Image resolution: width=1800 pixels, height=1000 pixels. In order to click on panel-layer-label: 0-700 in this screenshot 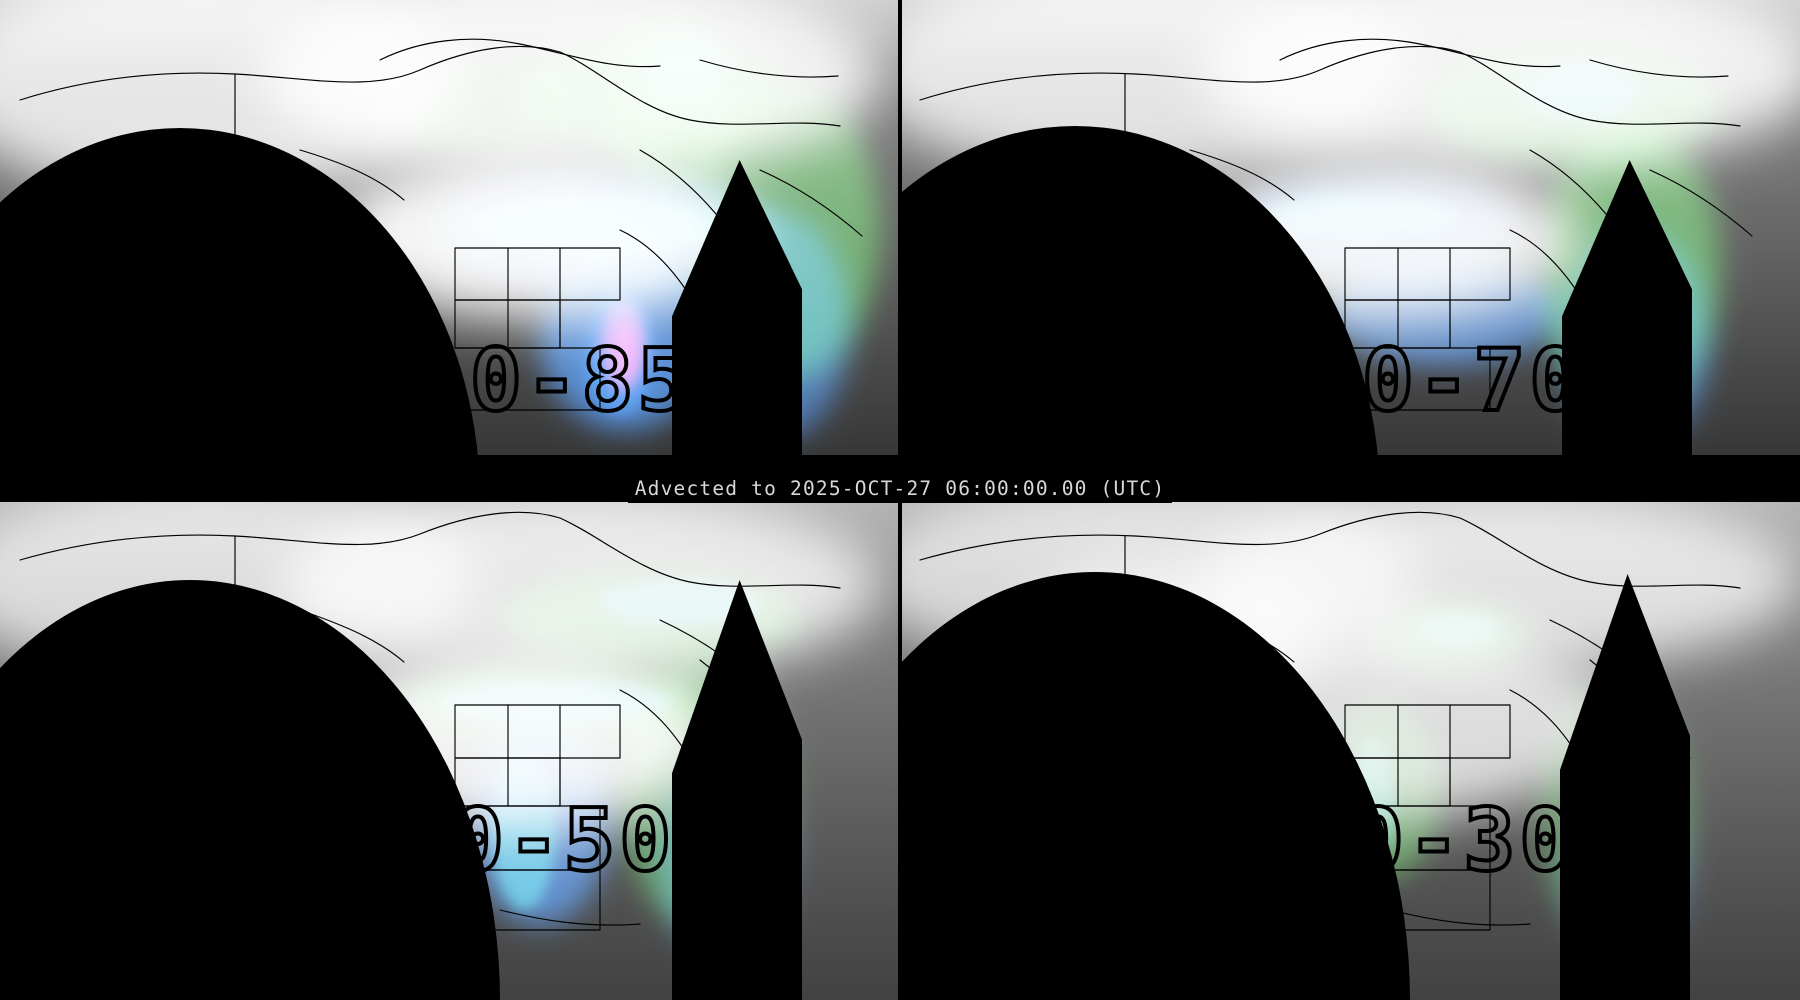, I will do `click(1500, 381)`.